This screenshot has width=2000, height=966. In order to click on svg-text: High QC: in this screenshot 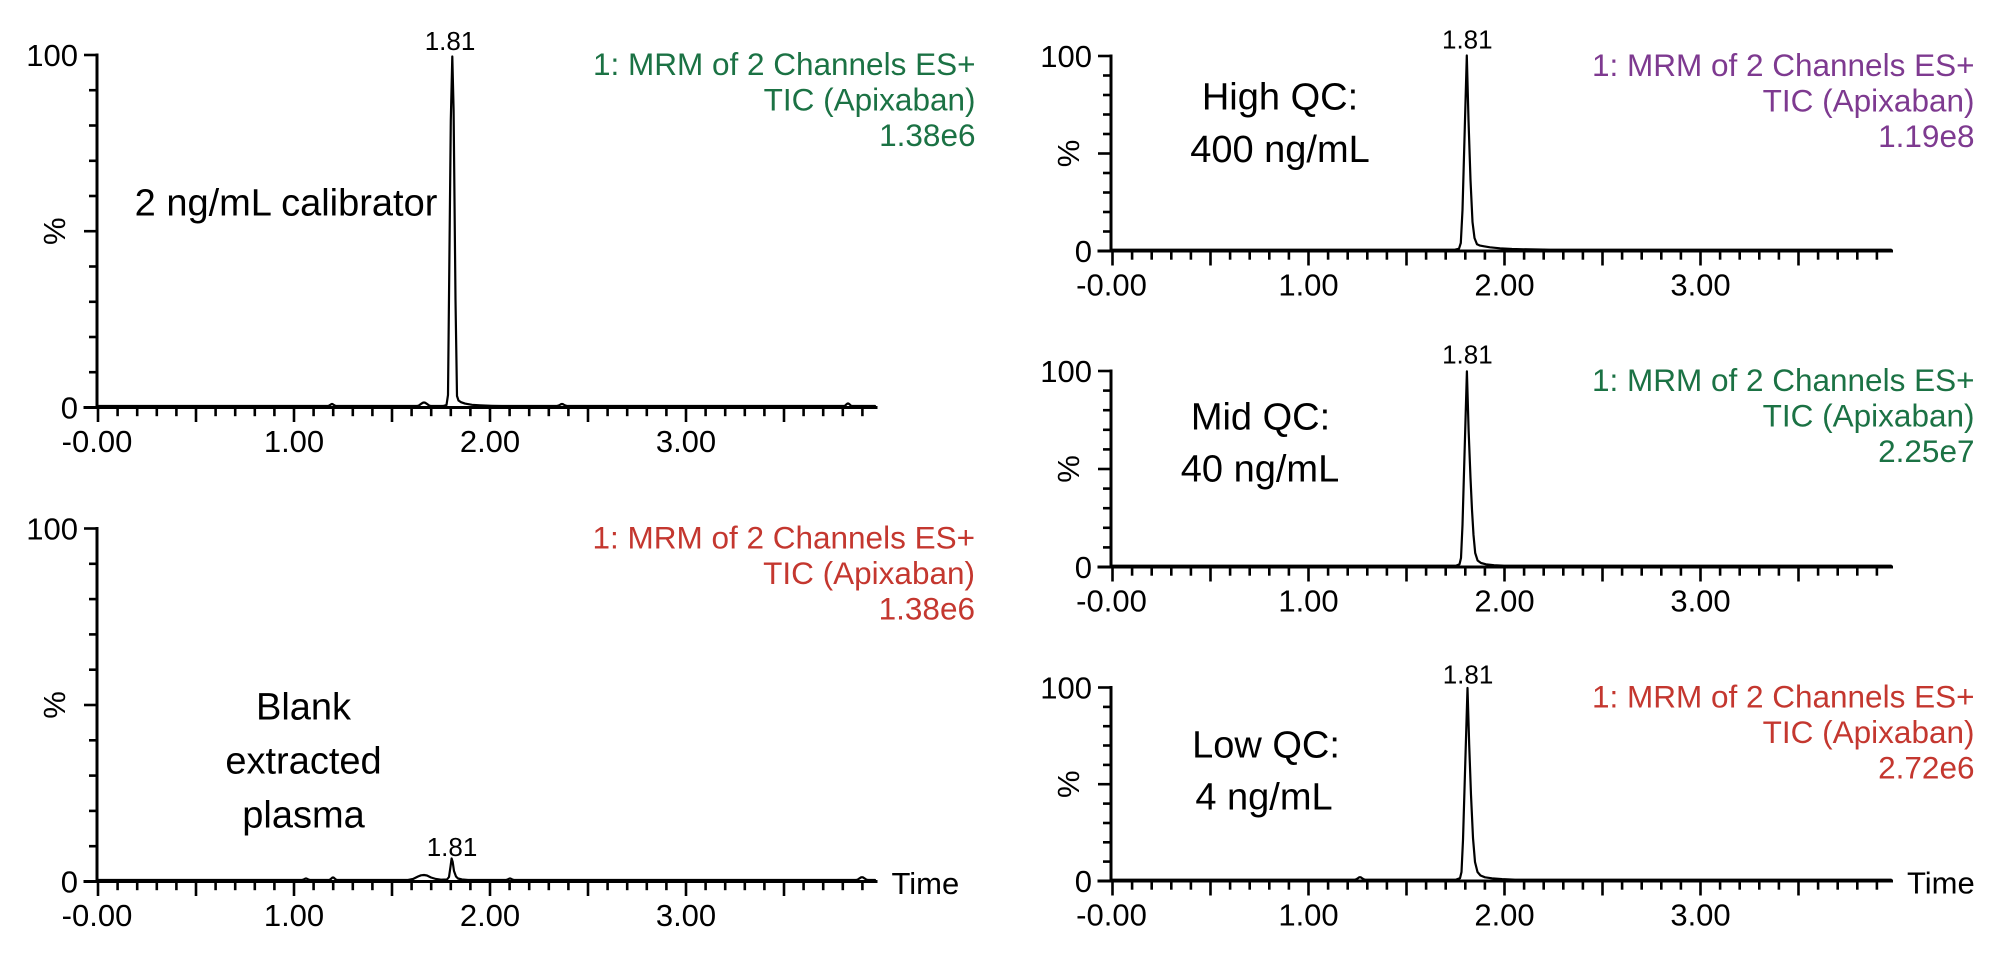, I will do `click(1280, 98)`.